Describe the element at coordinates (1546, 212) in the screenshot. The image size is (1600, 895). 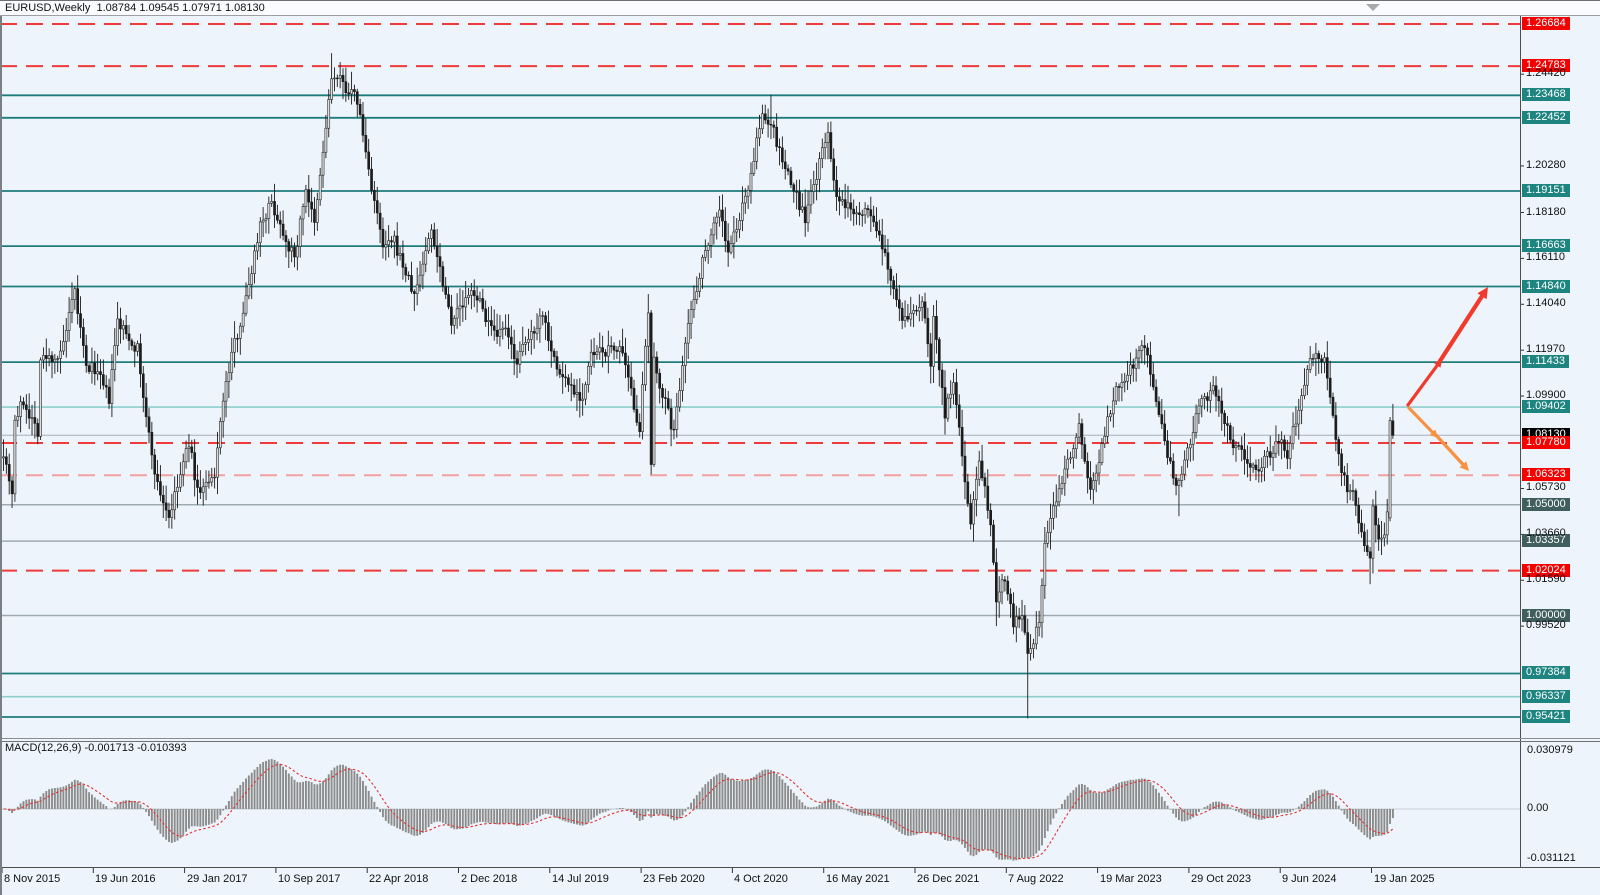
I see `price-tick-label: 1.18180` at that location.